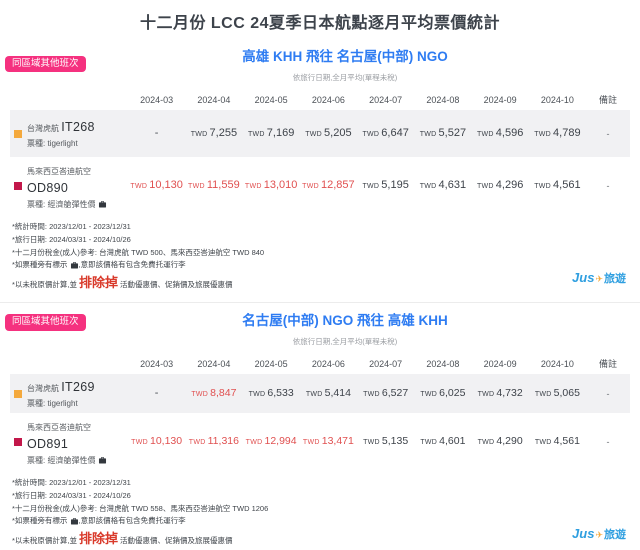 The image size is (640, 550). I want to click on price-cell: -, so click(156, 132).